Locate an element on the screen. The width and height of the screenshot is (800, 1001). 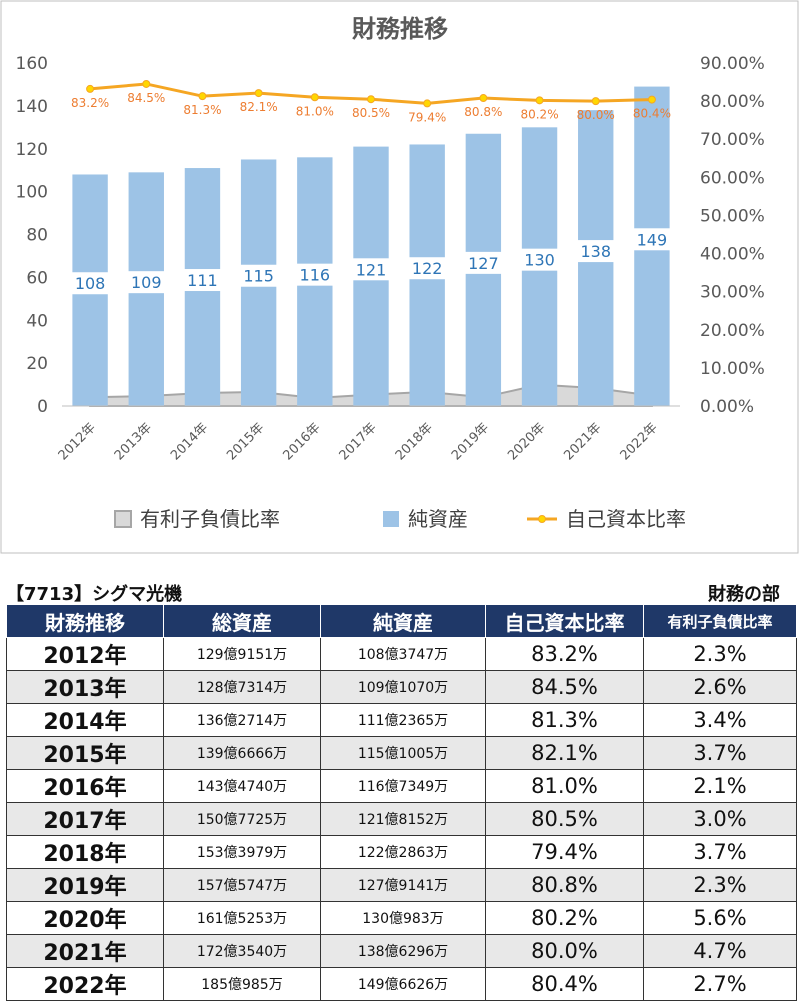
cell-equity-ratio: 80.2% is located at coordinates (564, 918).